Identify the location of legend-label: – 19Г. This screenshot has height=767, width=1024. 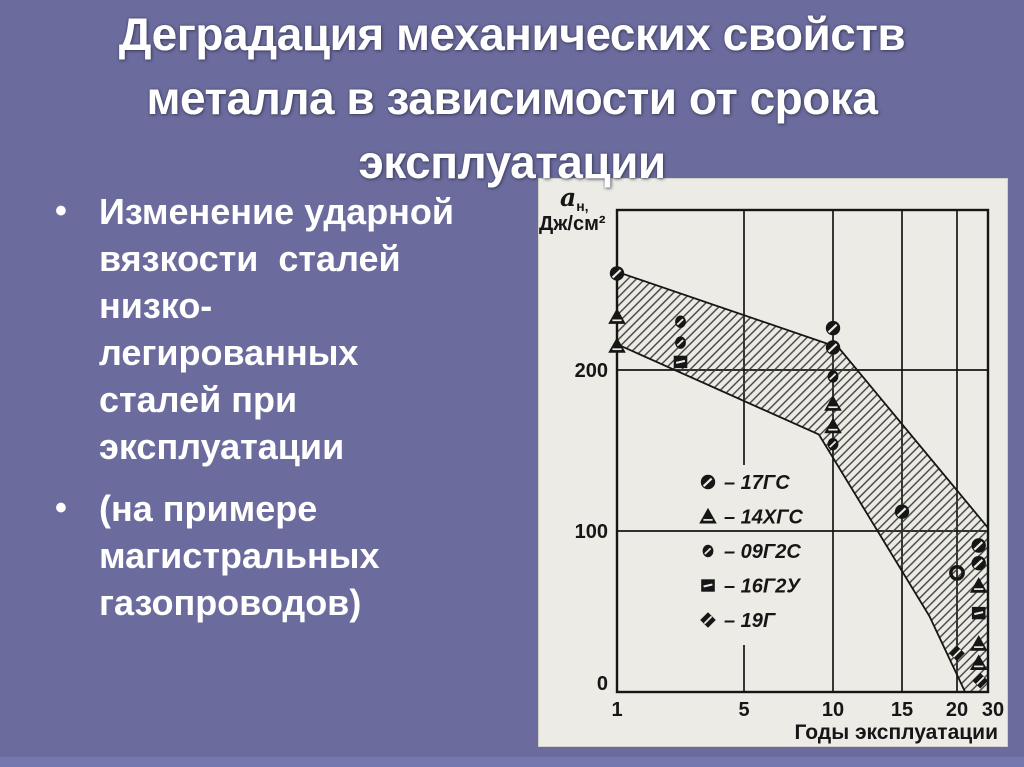
(750, 621).